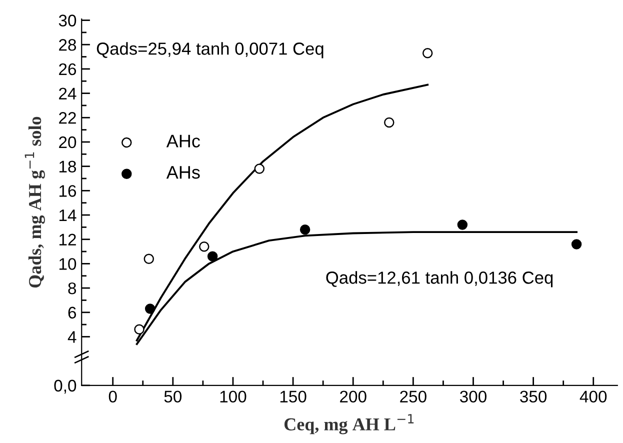 The height and width of the screenshot is (443, 623). I want to click on y-tick-label: 20, so click(67, 142).